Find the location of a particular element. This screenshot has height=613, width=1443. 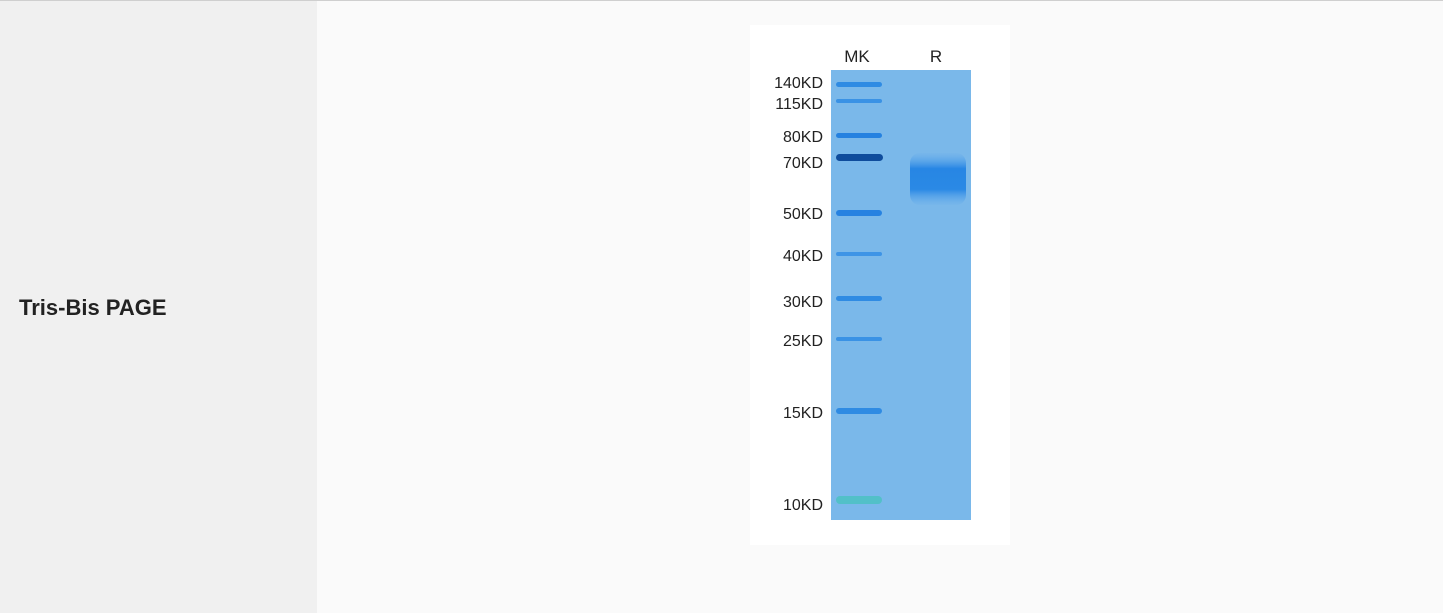

marker-band-25kd is located at coordinates (859, 339).